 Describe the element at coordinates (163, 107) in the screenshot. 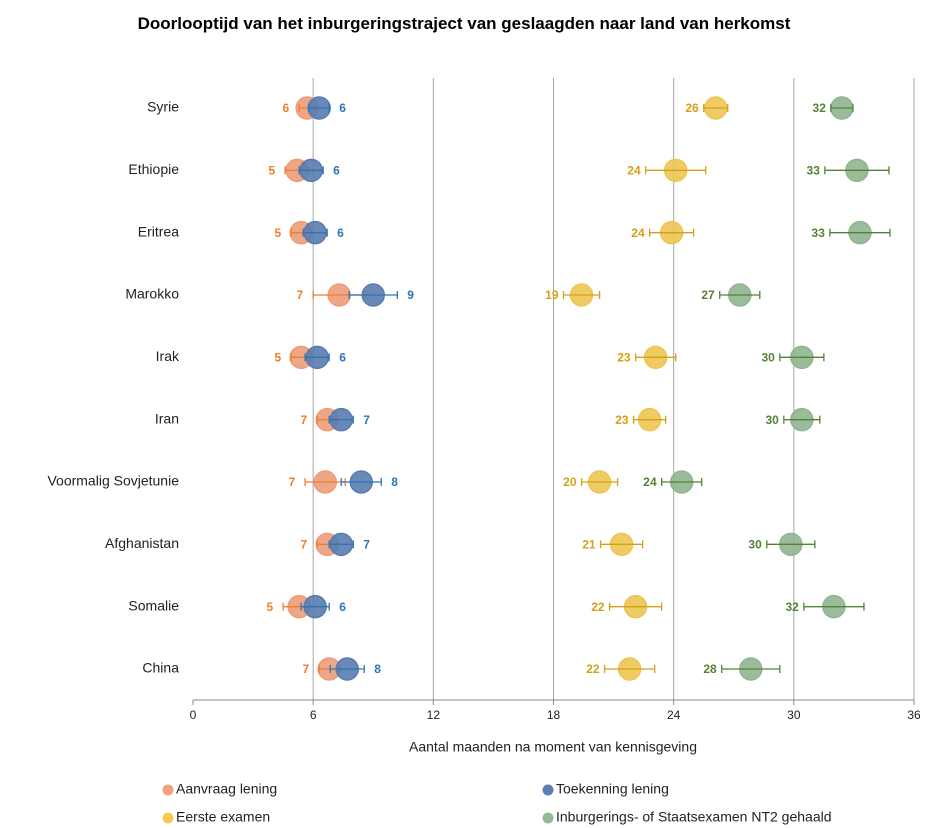

I see `y-tick-label: Syrie` at that location.